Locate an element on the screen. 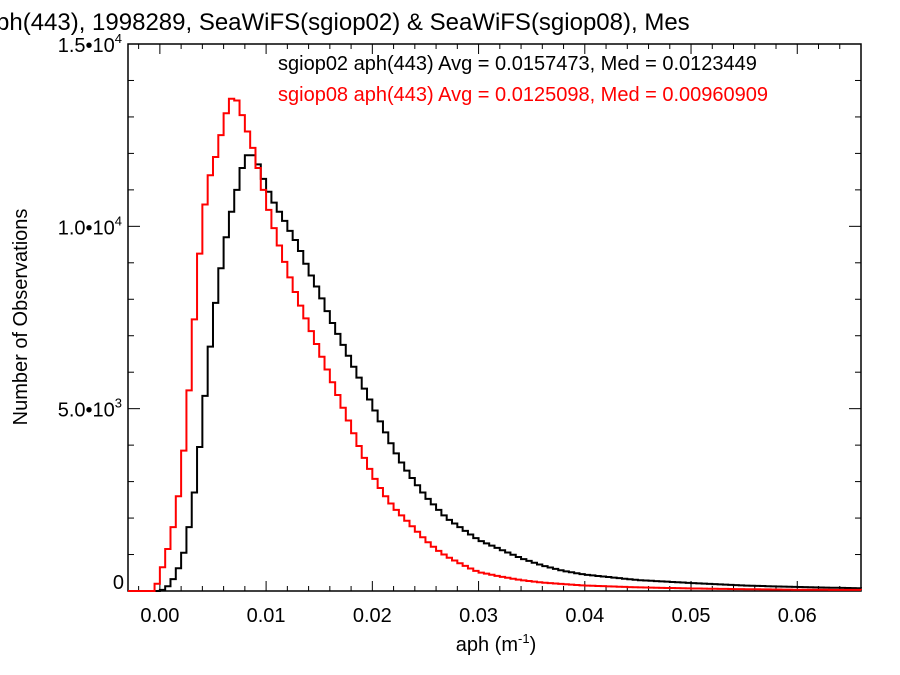 The image size is (900, 675). y-tick-label: 5.0•103 is located at coordinates (90, 409).